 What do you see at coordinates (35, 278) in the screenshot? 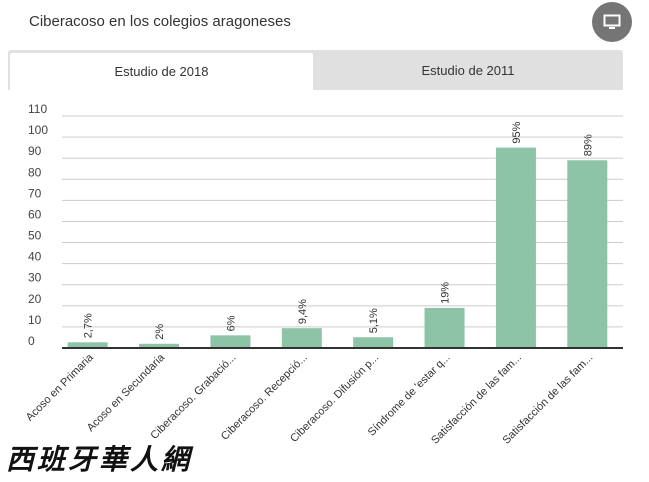
I see `y-tick-label: 30` at bounding box center [35, 278].